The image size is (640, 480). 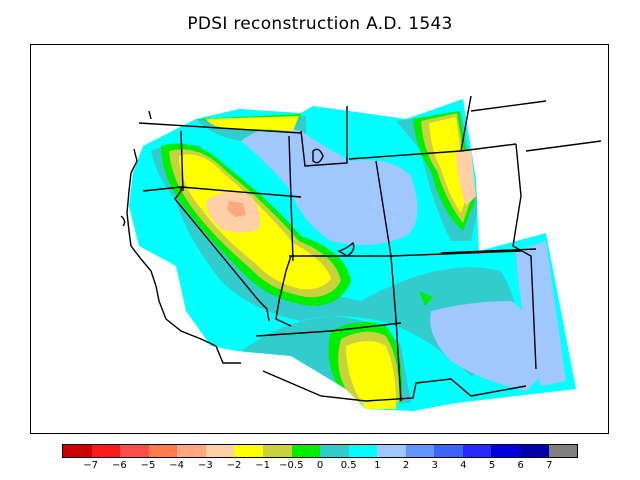 What do you see at coordinates (434, 465) in the screenshot?
I see `colorbar-tick-label: 3` at bounding box center [434, 465].